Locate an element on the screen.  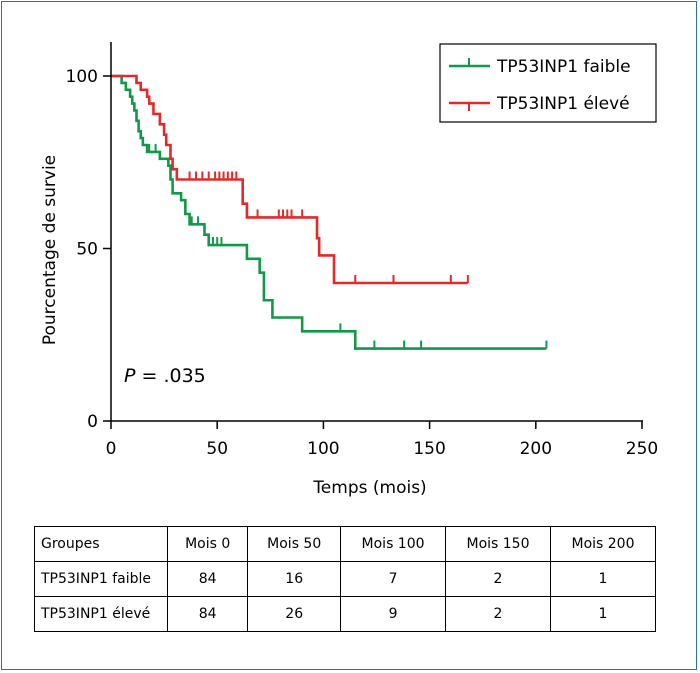
risk-table-count: 26 is located at coordinates (294, 614).